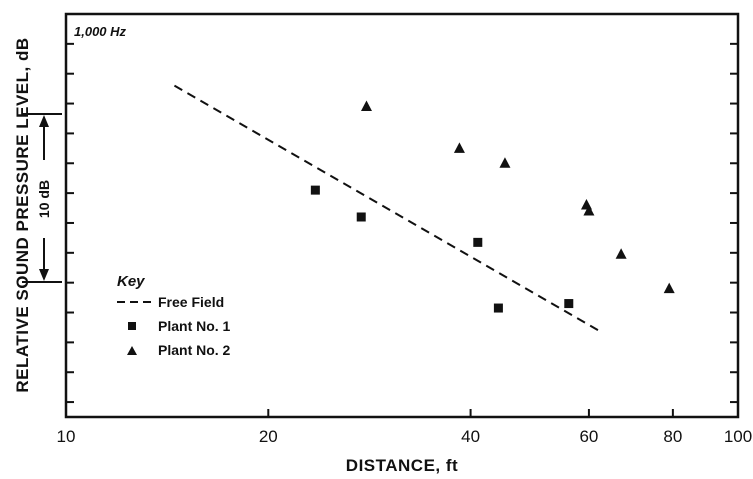 The width and height of the screenshot is (753, 479). Describe the element at coordinates (191, 302) in the screenshot. I see `legend-label-free-field: Free Field` at that location.